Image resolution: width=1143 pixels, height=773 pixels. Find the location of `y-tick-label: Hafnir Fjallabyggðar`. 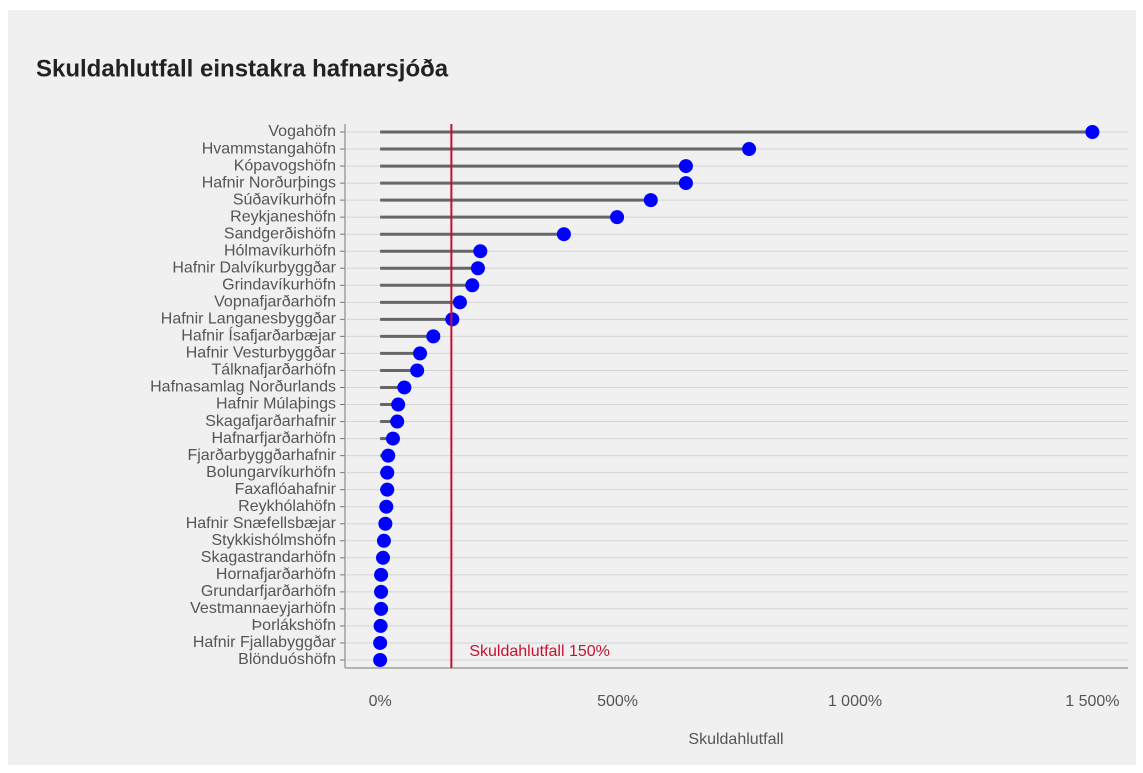

y-tick-label: Hafnir Fjallabyggðar is located at coordinates (265, 642).